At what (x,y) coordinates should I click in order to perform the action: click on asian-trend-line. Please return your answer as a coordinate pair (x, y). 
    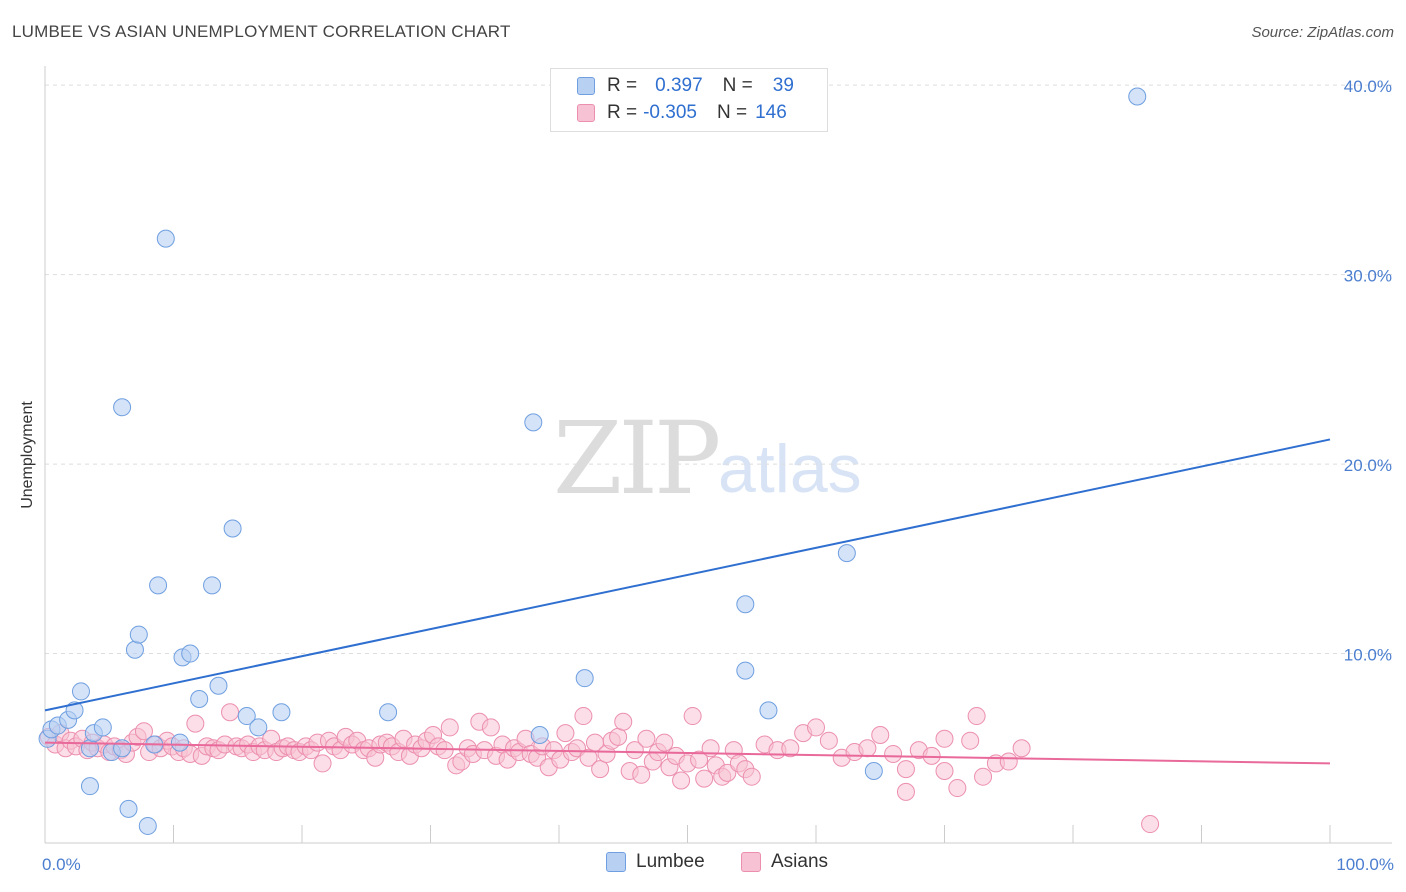
    Looking at the image, I should click on (687, 753).